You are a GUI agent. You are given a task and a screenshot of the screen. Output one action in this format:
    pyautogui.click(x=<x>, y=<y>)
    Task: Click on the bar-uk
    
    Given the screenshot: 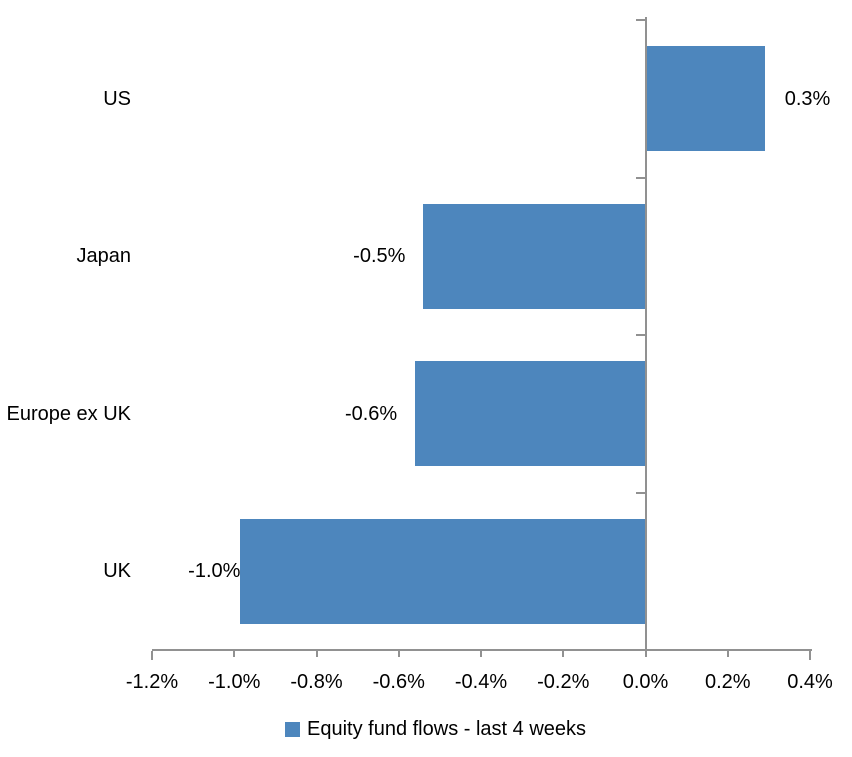 What is the action you would take?
    pyautogui.click(x=443, y=571)
    